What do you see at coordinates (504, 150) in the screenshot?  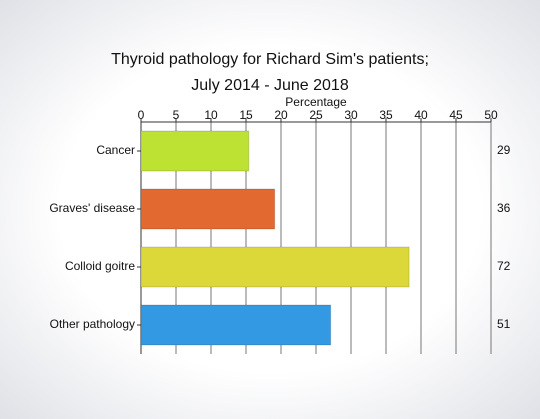 I see `count-label: 29` at bounding box center [504, 150].